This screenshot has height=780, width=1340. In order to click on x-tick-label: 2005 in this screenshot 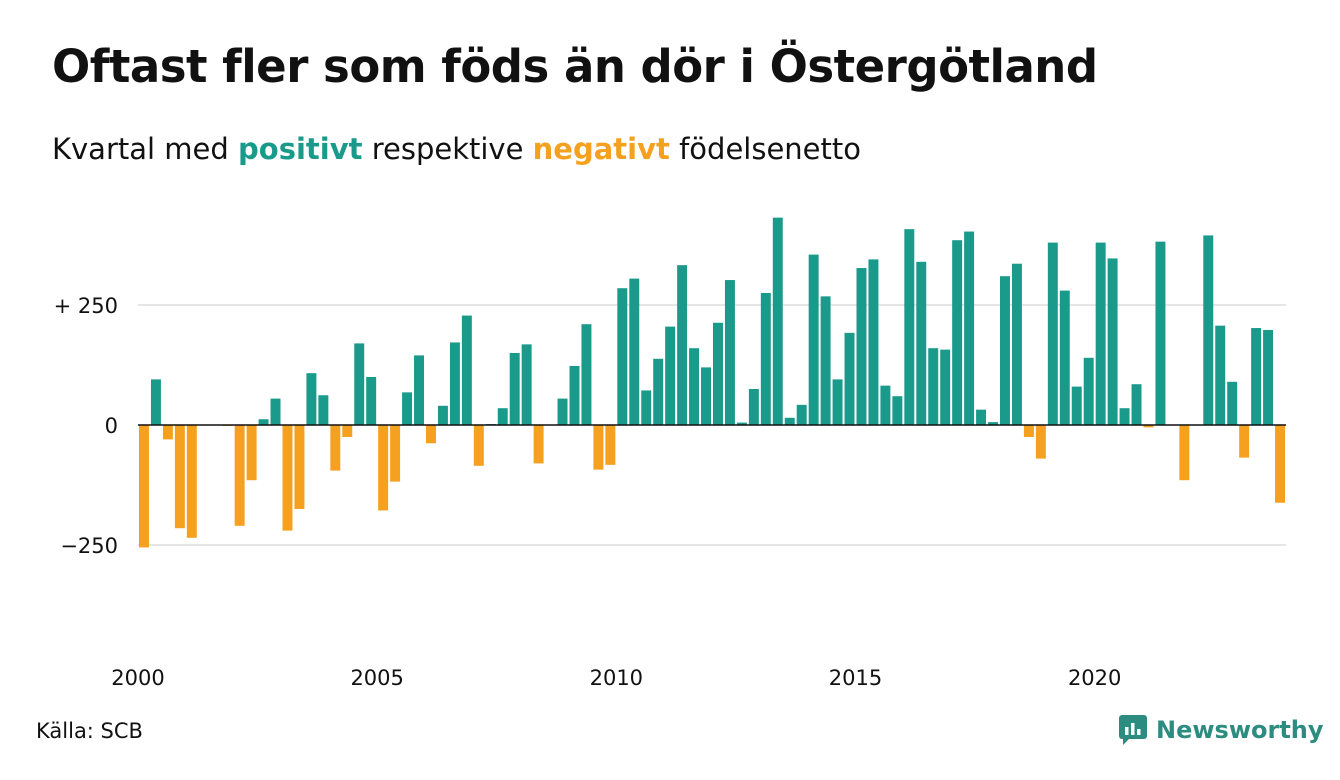, I will do `click(376, 678)`.